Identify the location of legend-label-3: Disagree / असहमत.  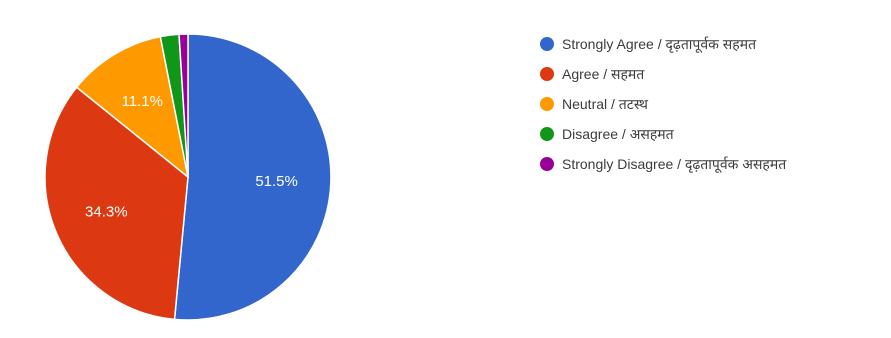
(618, 133).